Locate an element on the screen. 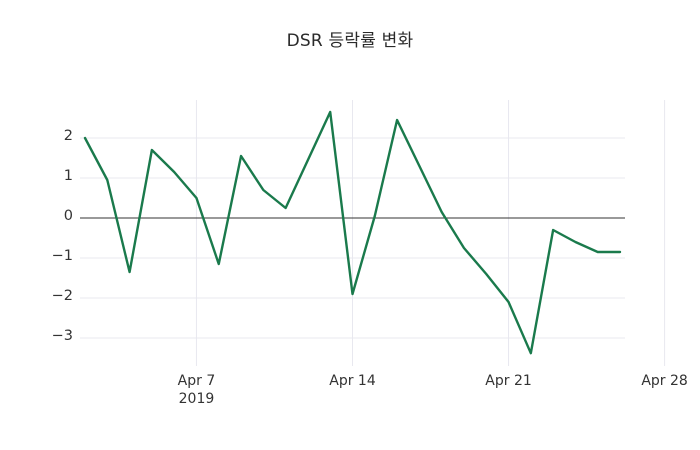  chart-title: DSR 등락률 변화 is located at coordinates (350, 41).